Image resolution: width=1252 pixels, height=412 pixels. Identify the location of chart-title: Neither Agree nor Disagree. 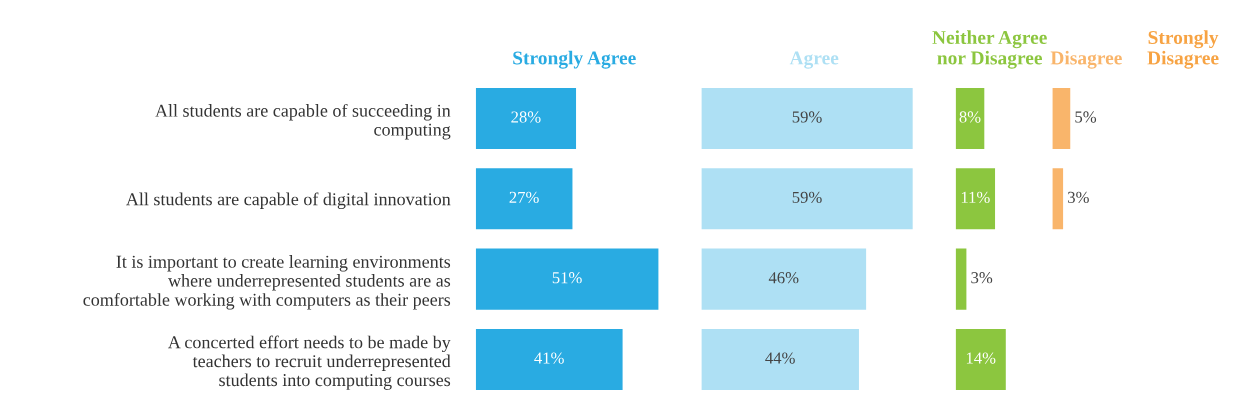
(989, 49).